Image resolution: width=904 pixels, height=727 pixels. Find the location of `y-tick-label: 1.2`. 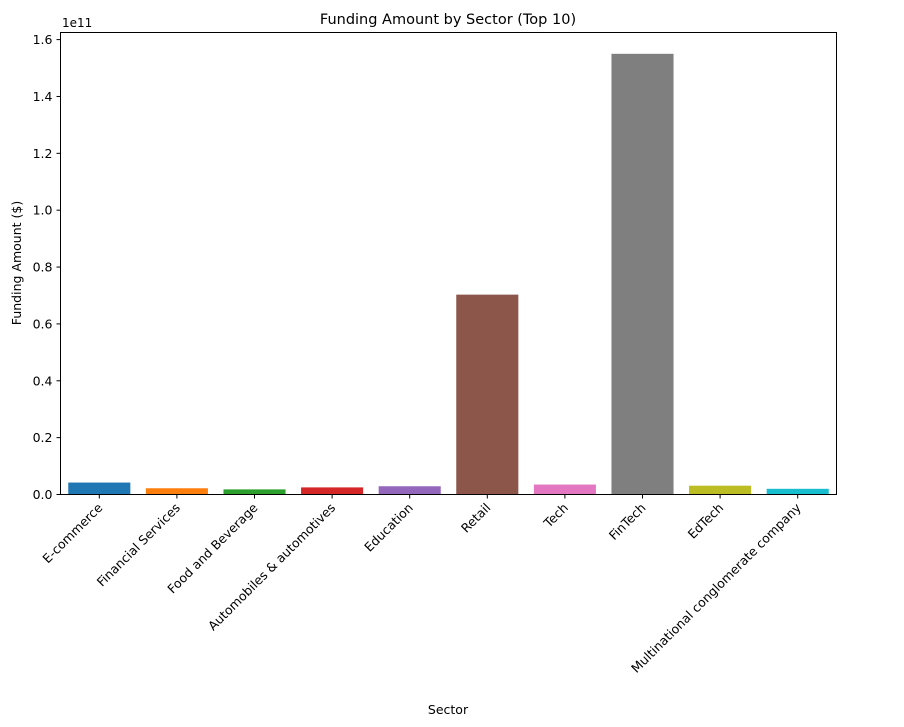

y-tick-label: 1.2 is located at coordinates (43, 153).